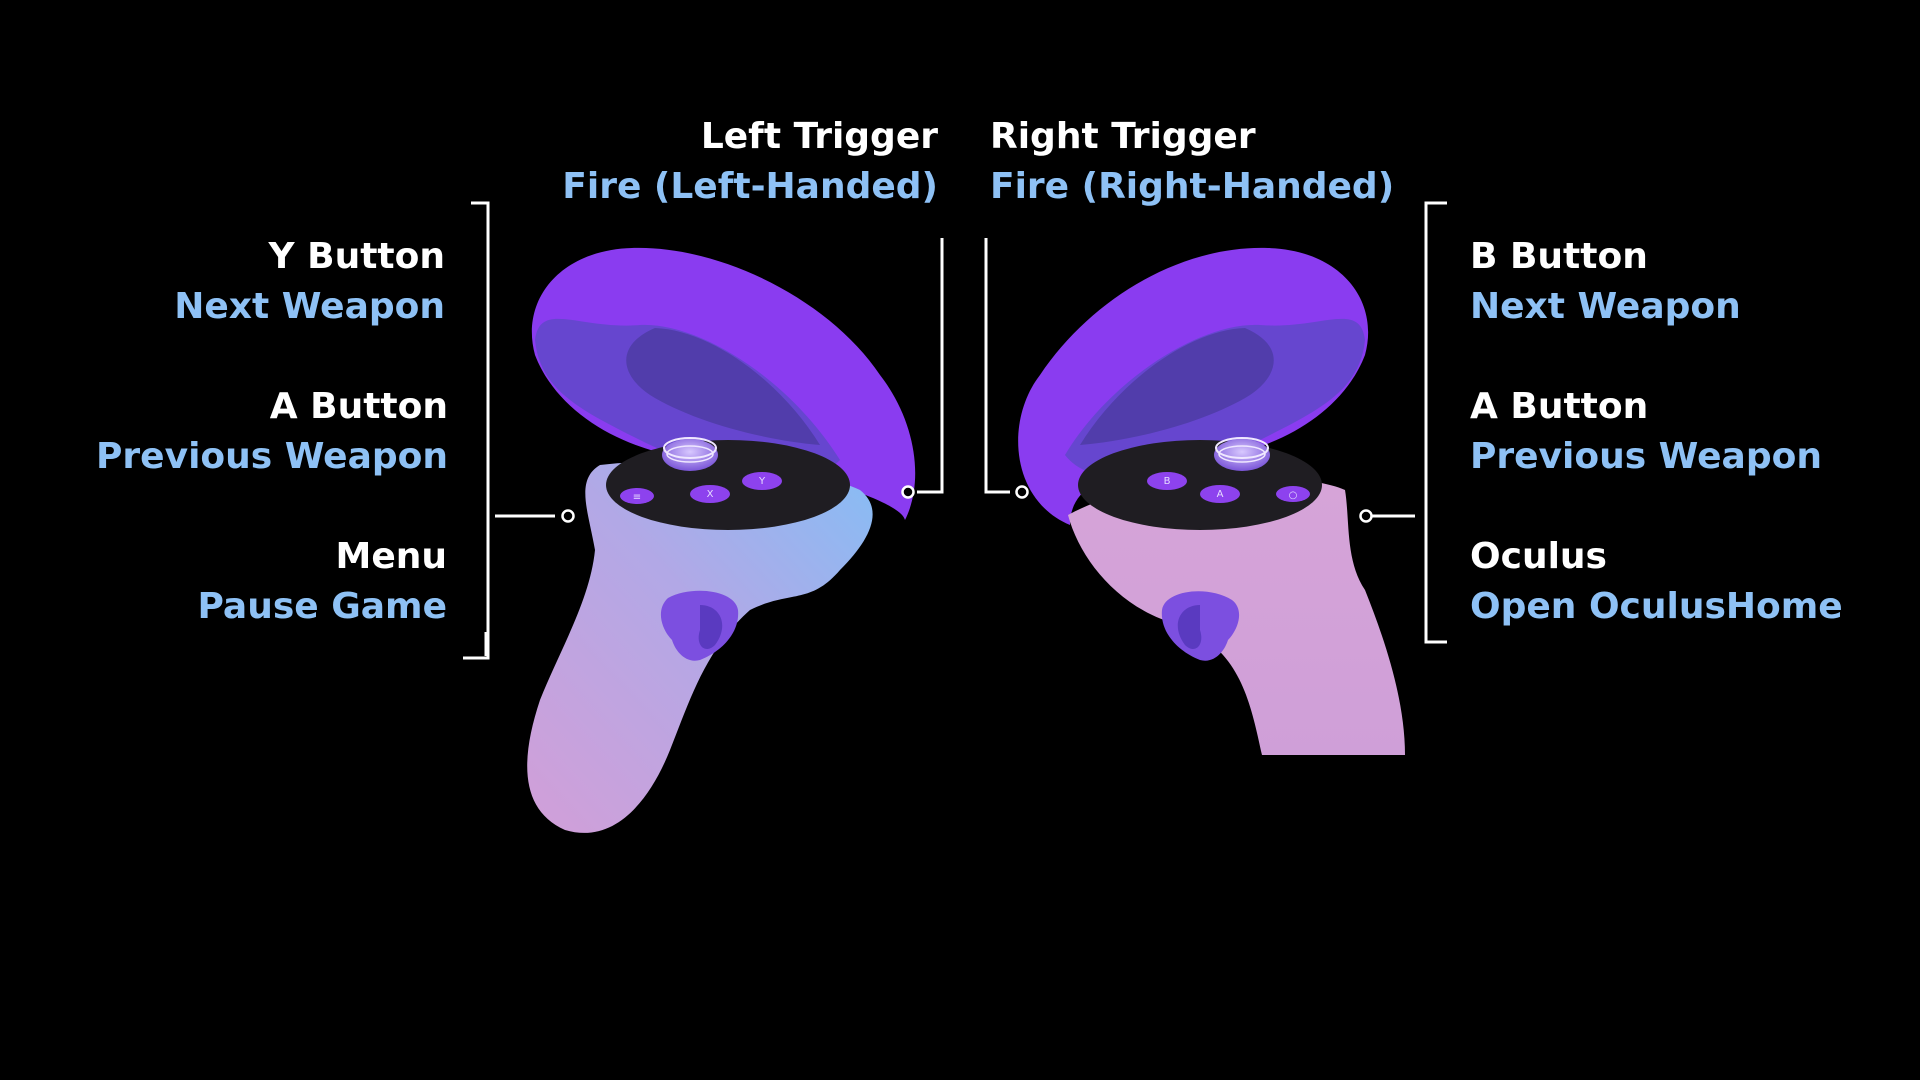  I want to click on left-y-button: Y, so click(762, 481).